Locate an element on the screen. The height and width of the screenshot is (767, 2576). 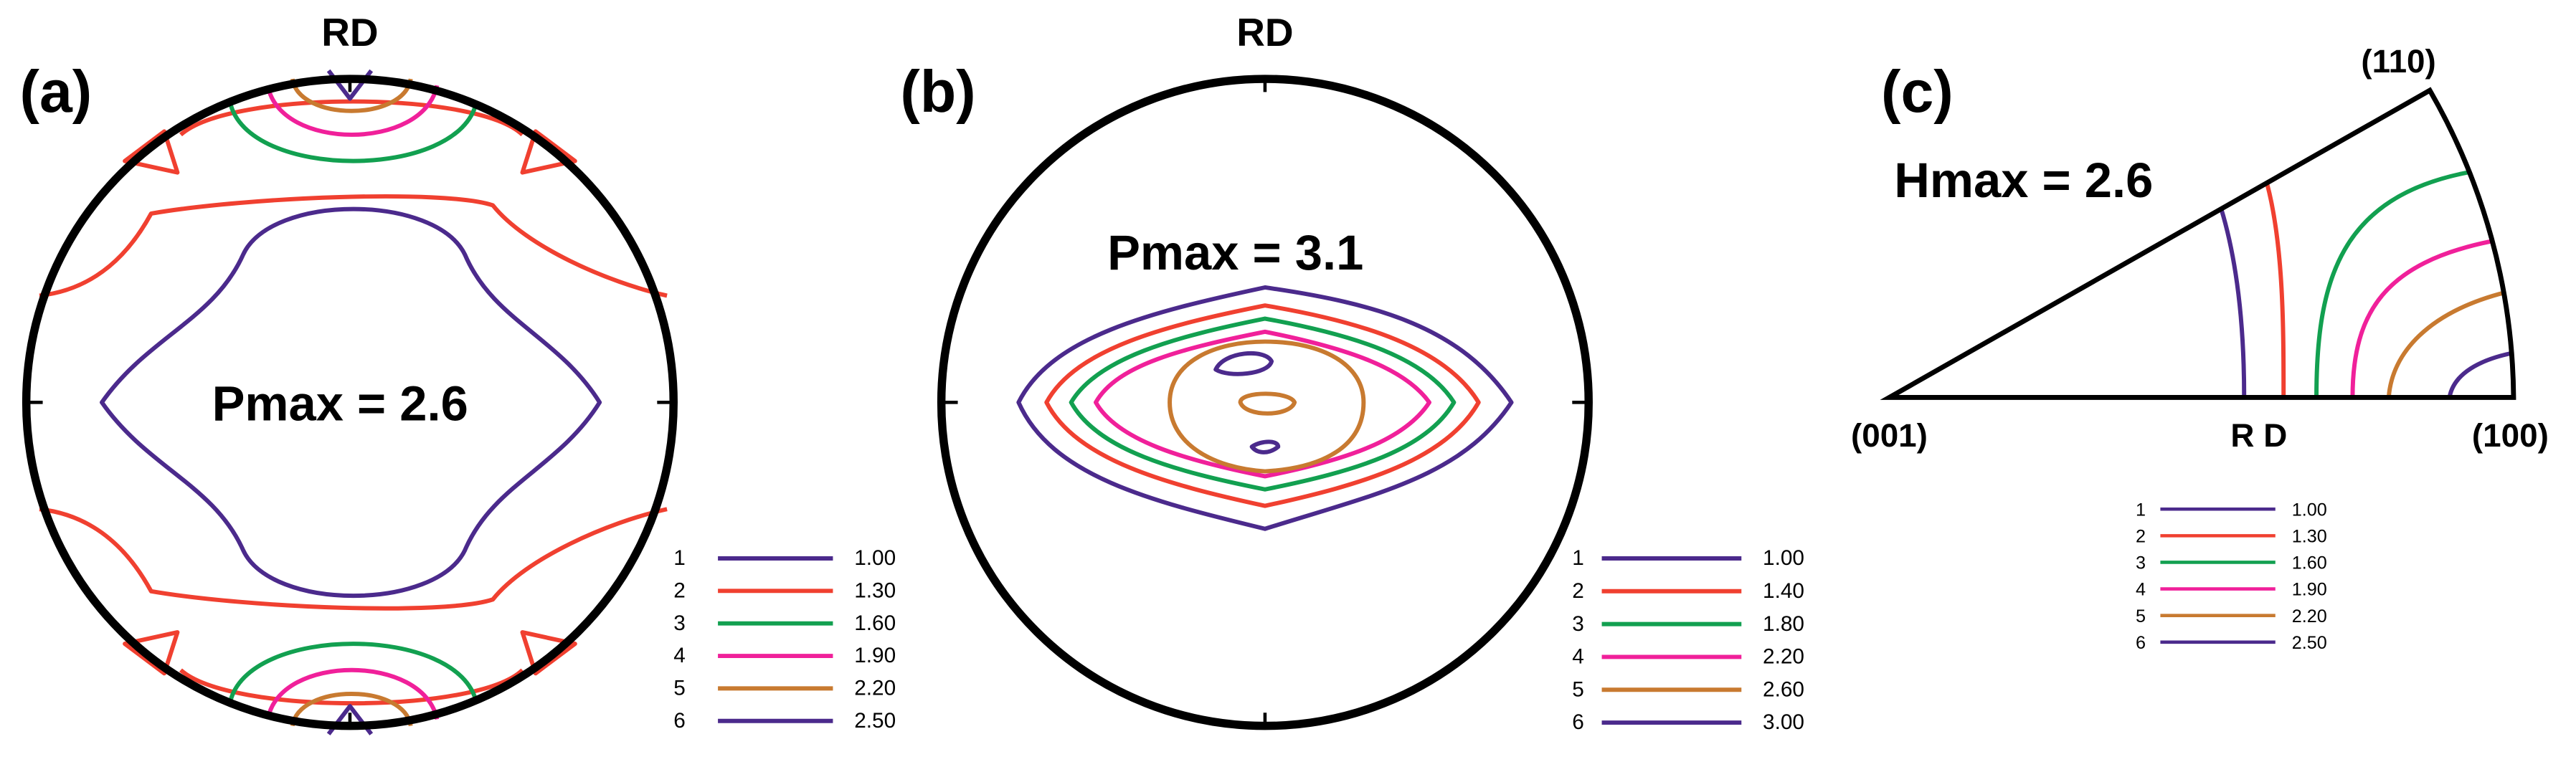
panel-c: (c) (110) (001) (100) R D Hmax = 2.6 is located at coordinates (2200, 248).